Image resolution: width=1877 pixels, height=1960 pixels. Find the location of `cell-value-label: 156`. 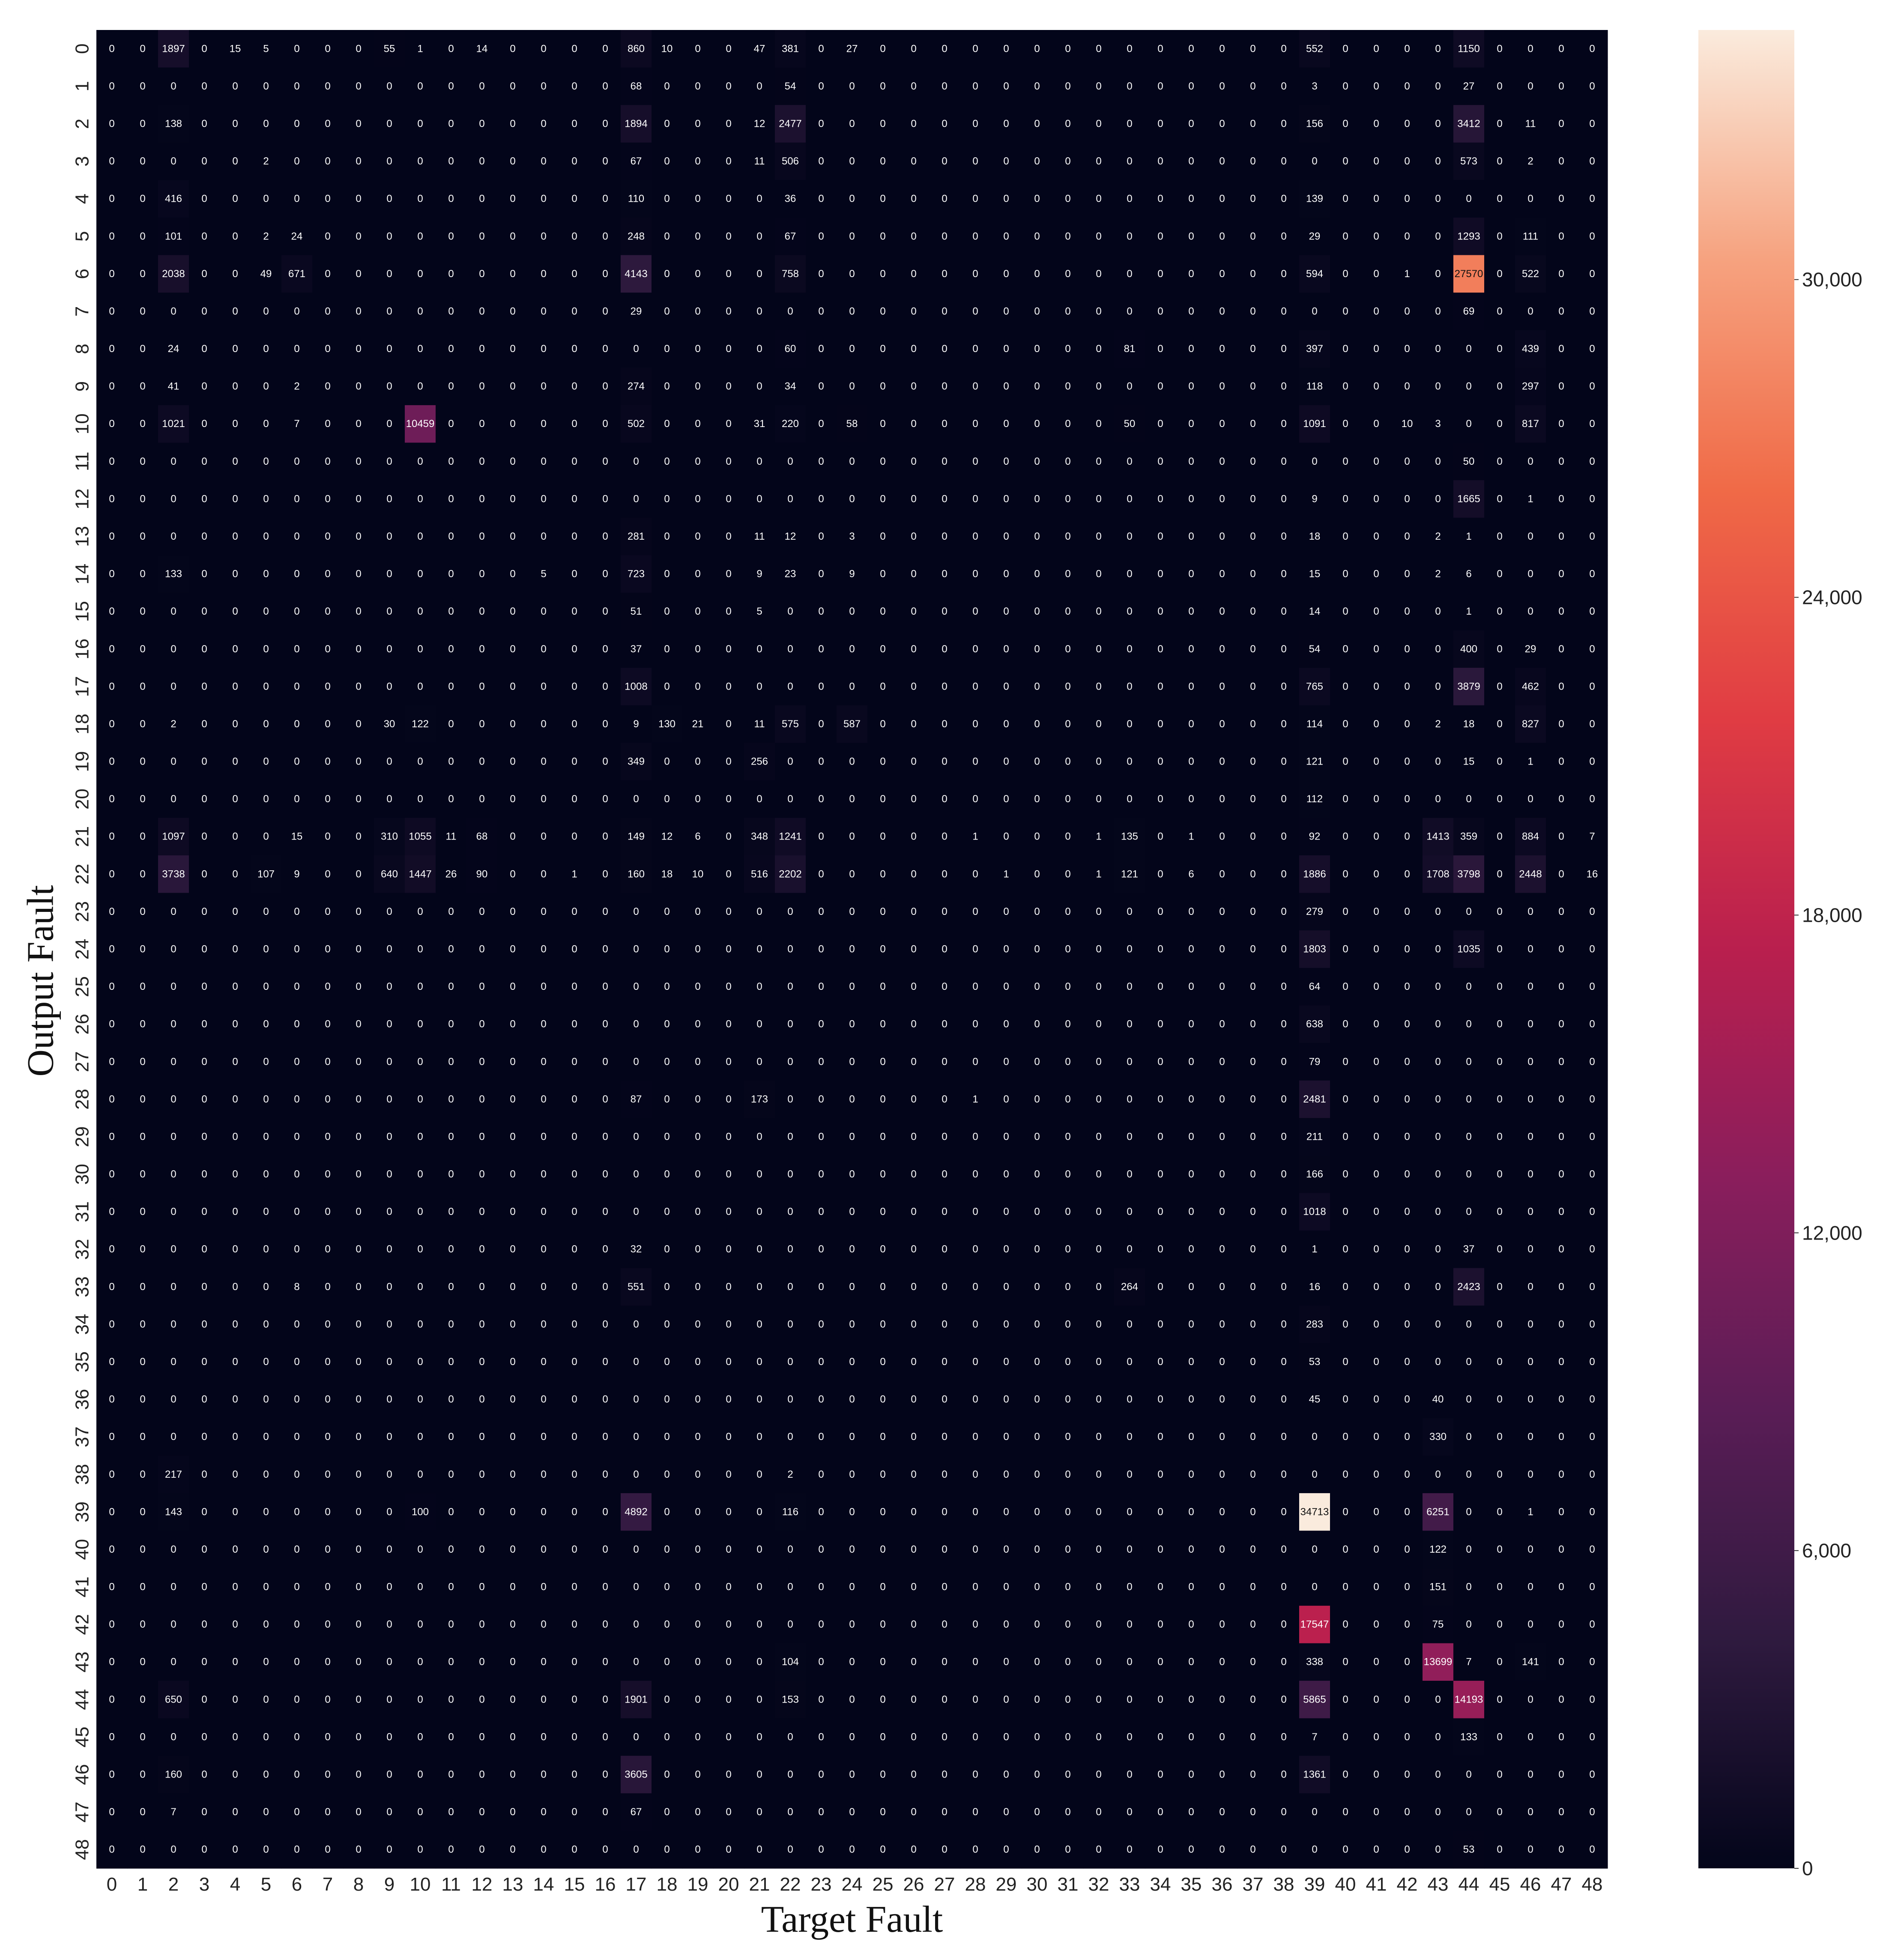

cell-value-label: 156 is located at coordinates (1315, 124).